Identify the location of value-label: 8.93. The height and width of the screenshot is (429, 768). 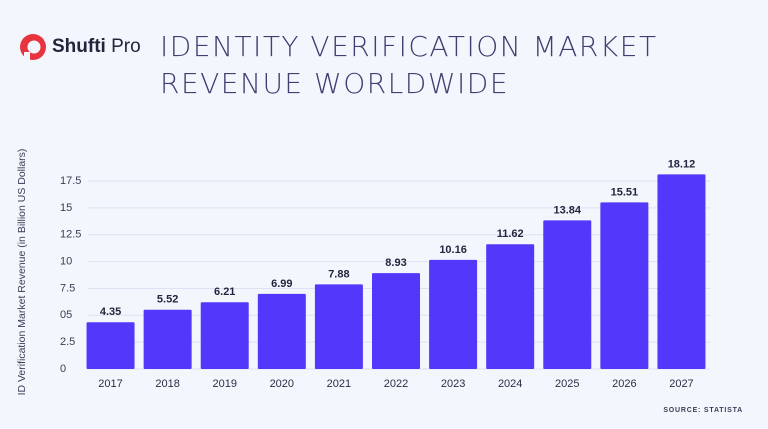
(395, 263).